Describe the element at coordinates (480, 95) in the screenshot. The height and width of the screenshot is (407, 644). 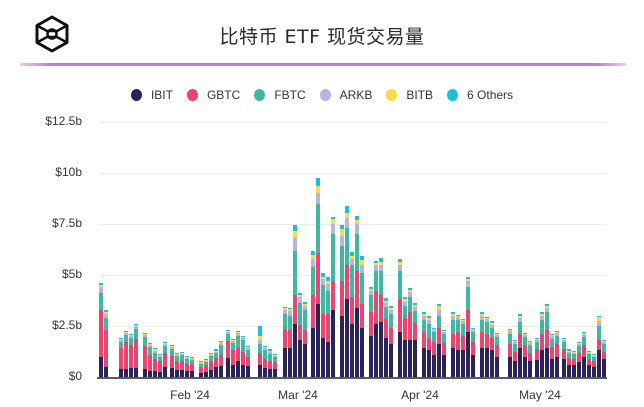
I see `legend-item-6-others: 6 Others` at that location.